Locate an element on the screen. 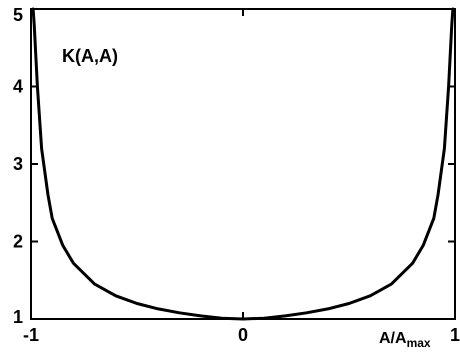 The height and width of the screenshot is (354, 460). y-tick-label: 1 is located at coordinates (18, 317).